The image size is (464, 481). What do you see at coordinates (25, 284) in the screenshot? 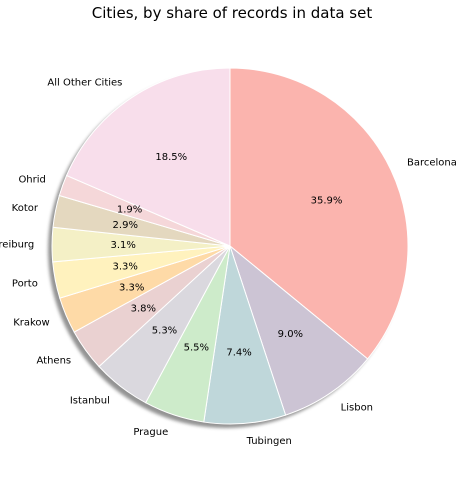
I see `slice-label-porto: Porto` at bounding box center [25, 284].